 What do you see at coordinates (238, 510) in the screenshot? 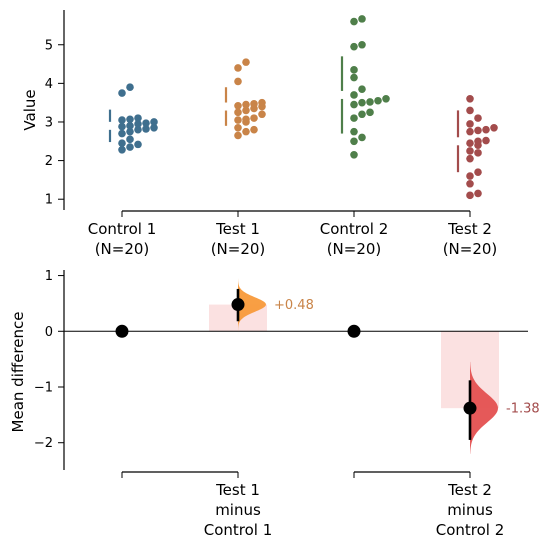
I see `comparison-label-0-1: minus` at bounding box center [238, 510].